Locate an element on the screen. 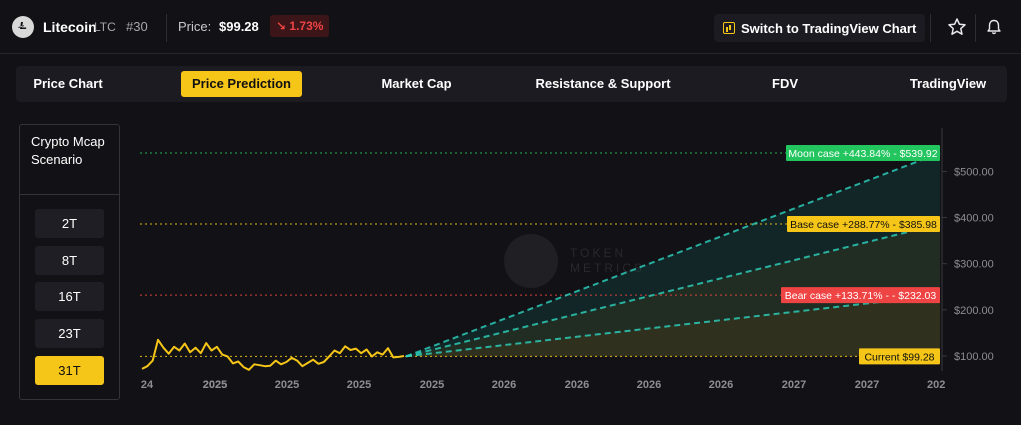 This screenshot has height=425, width=1021. scenario-23t-button: 23T is located at coordinates (69, 333).